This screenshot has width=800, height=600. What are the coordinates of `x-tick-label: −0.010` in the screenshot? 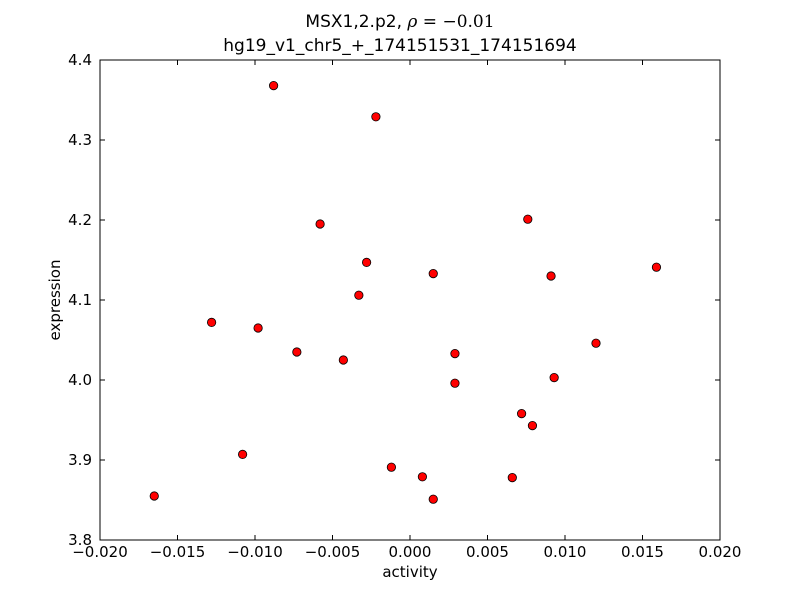 It's located at (255, 552).